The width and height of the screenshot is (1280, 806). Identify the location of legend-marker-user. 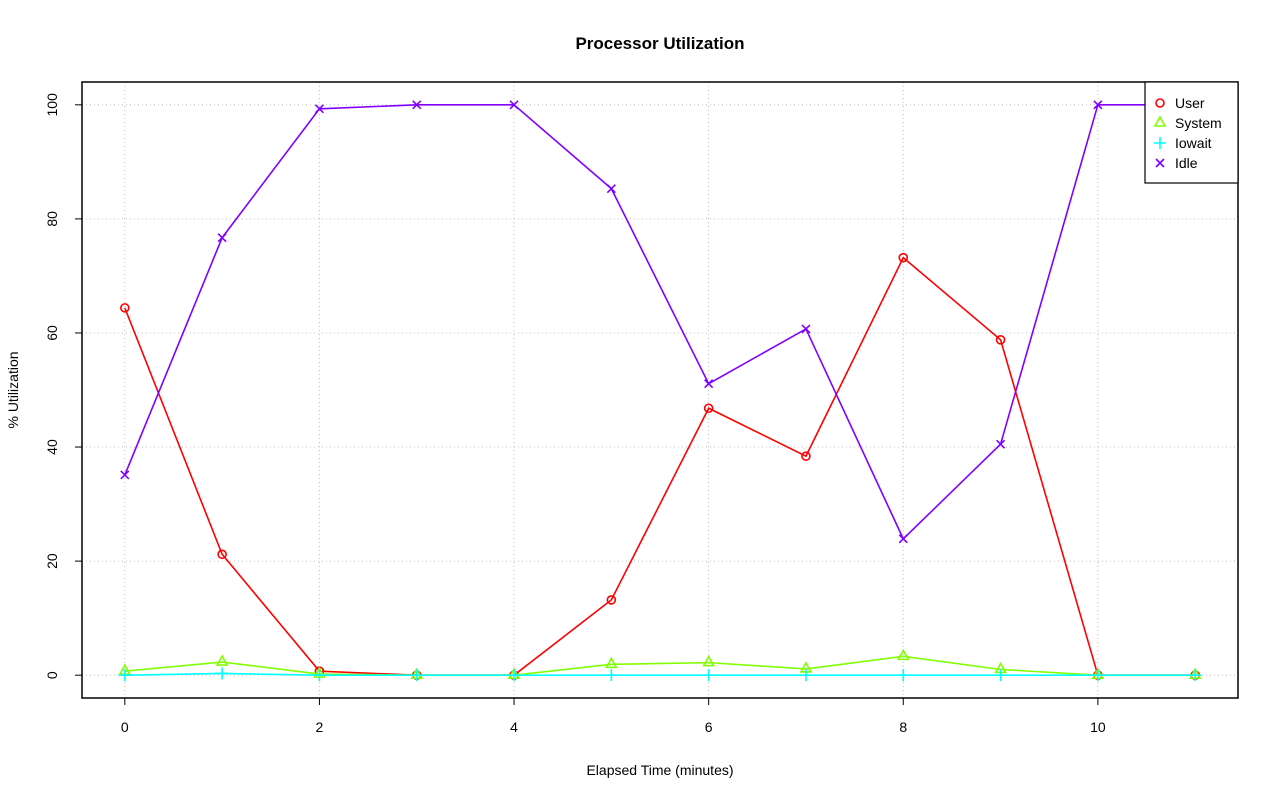
(1160, 103).